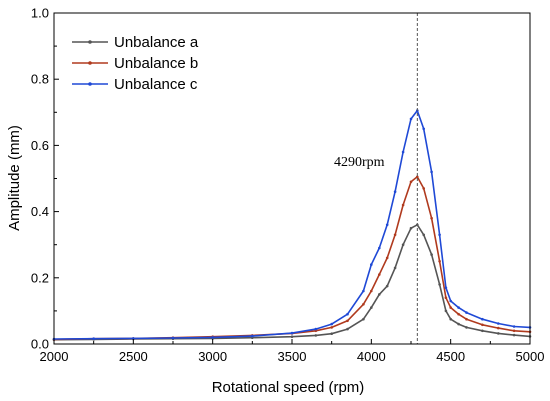  What do you see at coordinates (530, 356) in the screenshot?
I see `x-tick-label-7: 5000` at bounding box center [530, 356].